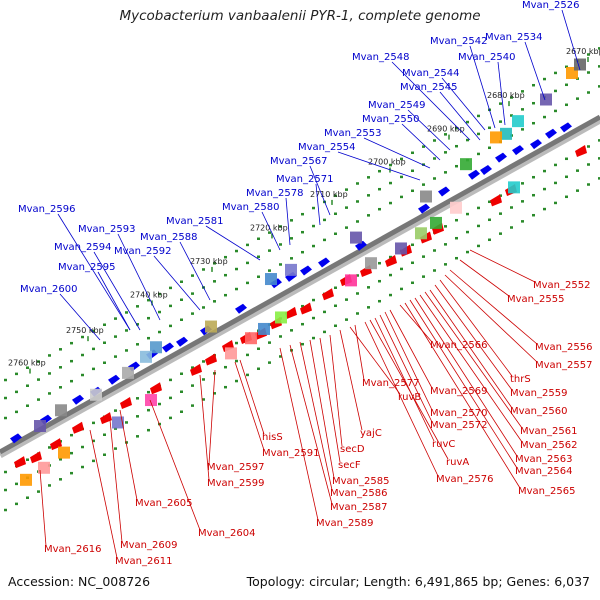 The image size is (600, 600). Describe the element at coordinates (235, 483) in the screenshot. I see `gene-label-reverse: Mvan_2599` at that location.